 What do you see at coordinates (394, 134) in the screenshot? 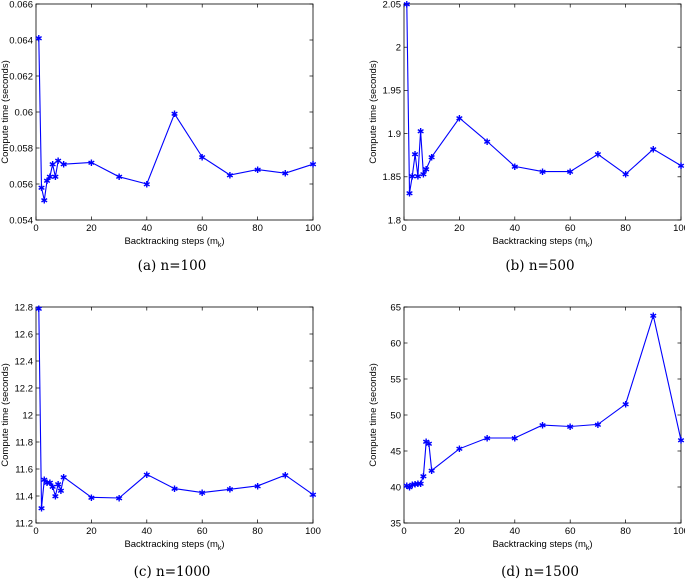
I see `y-tick-label: 1.9` at bounding box center [394, 134].